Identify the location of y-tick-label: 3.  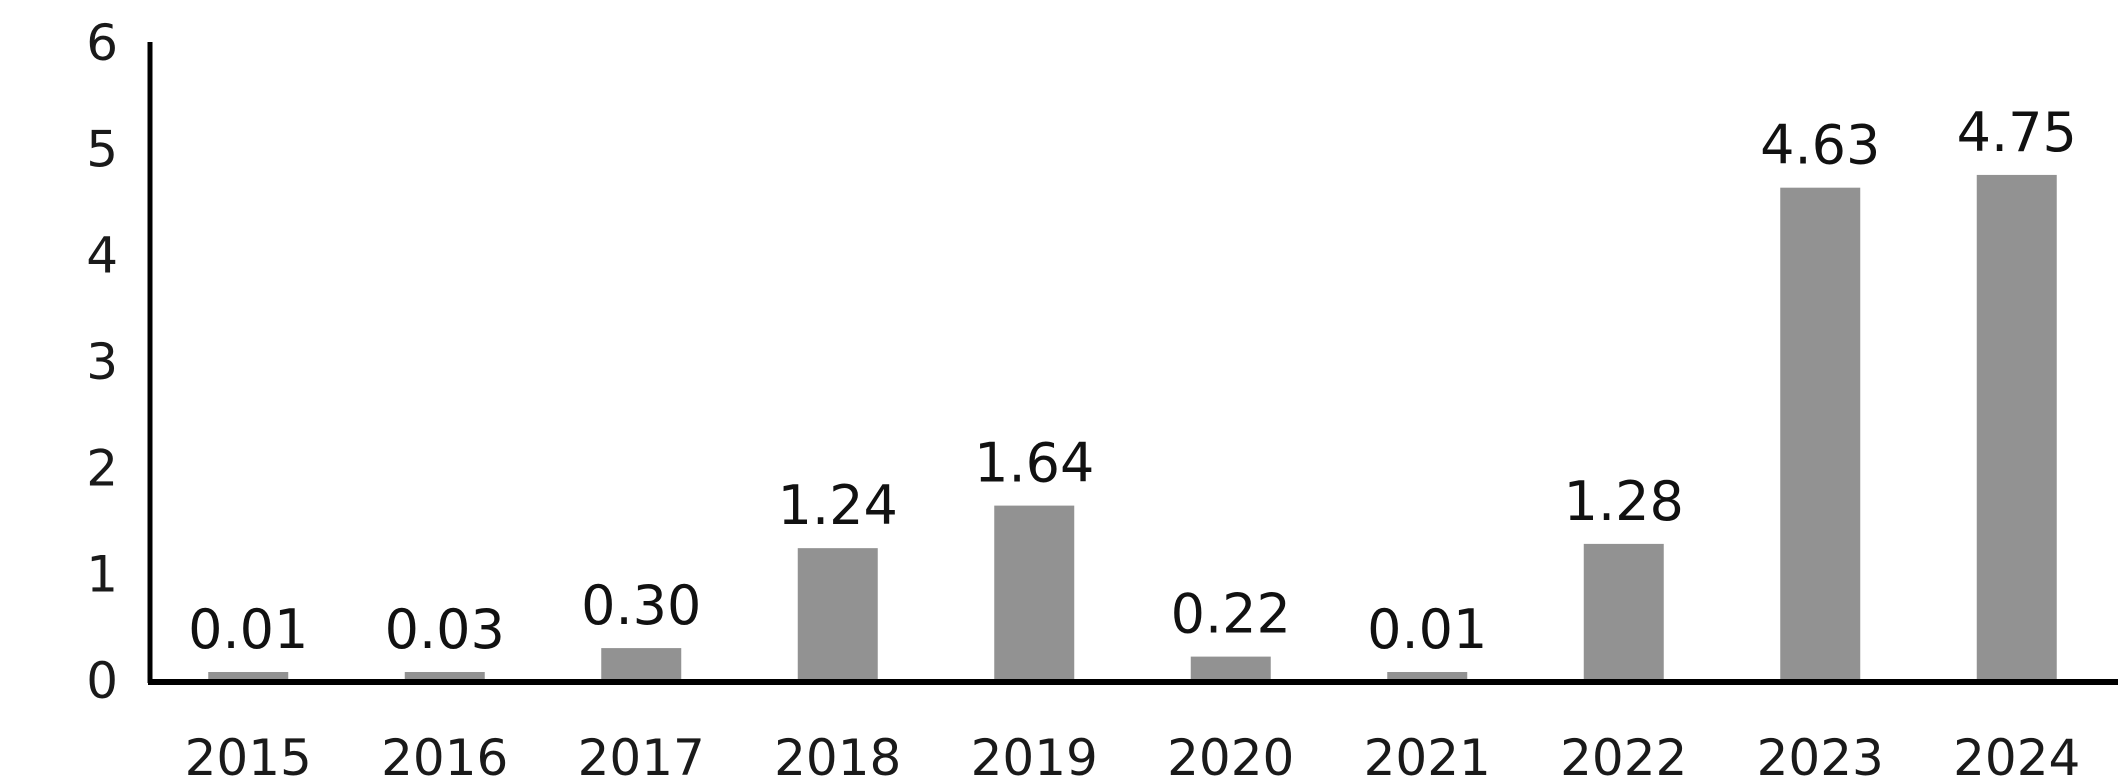
(102, 362).